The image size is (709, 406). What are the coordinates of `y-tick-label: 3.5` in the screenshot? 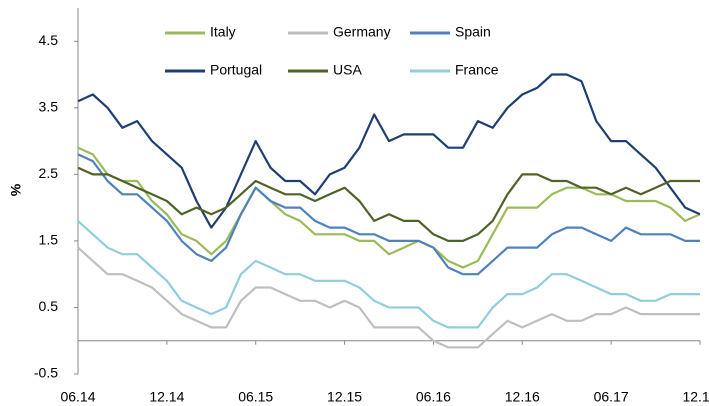 It's located at (49, 107).